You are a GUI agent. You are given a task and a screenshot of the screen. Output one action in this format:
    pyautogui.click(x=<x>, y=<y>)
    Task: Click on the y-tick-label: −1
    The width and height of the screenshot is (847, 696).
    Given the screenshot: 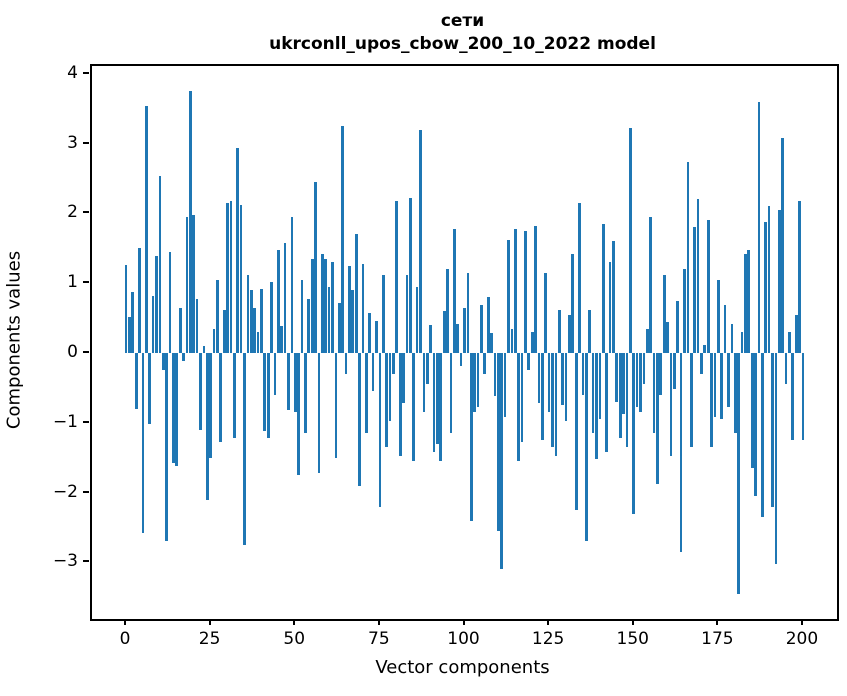 What is the action you would take?
    pyautogui.click(x=65, y=421)
    